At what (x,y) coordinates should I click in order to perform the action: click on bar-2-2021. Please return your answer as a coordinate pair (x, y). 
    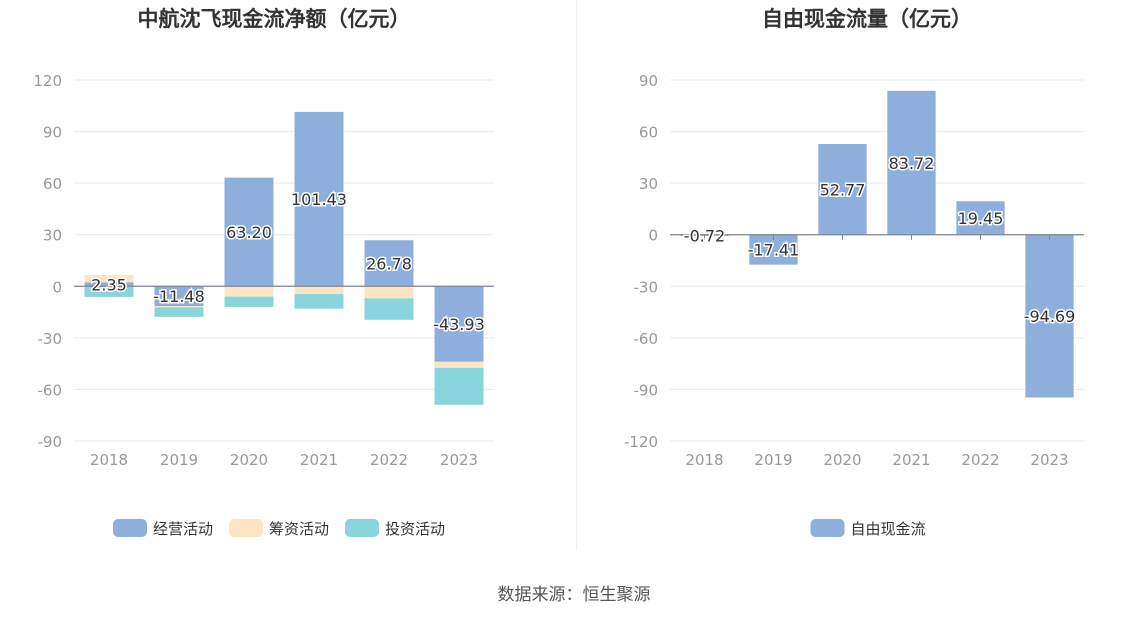
    Looking at the image, I should click on (319, 290).